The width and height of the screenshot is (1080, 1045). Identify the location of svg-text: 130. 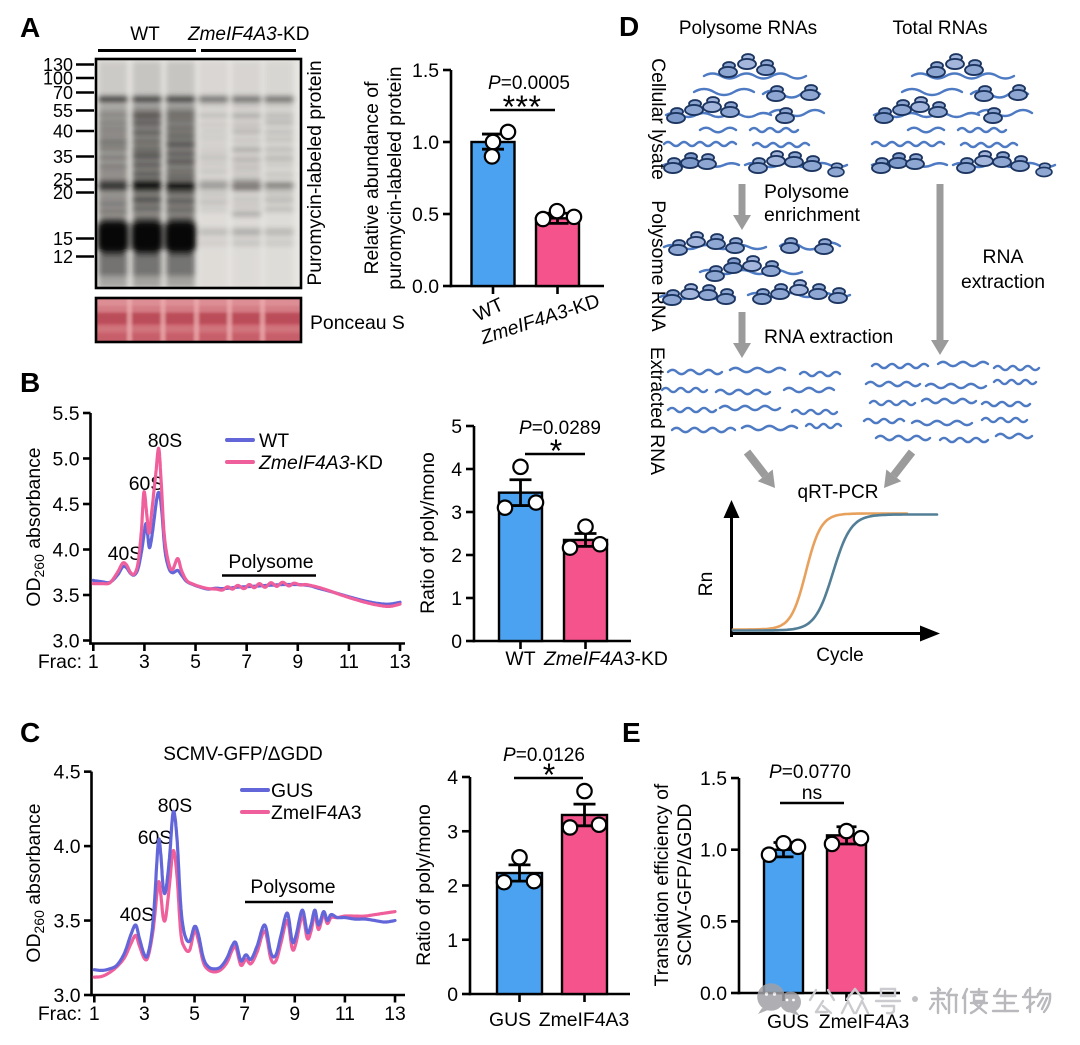
(58, 65).